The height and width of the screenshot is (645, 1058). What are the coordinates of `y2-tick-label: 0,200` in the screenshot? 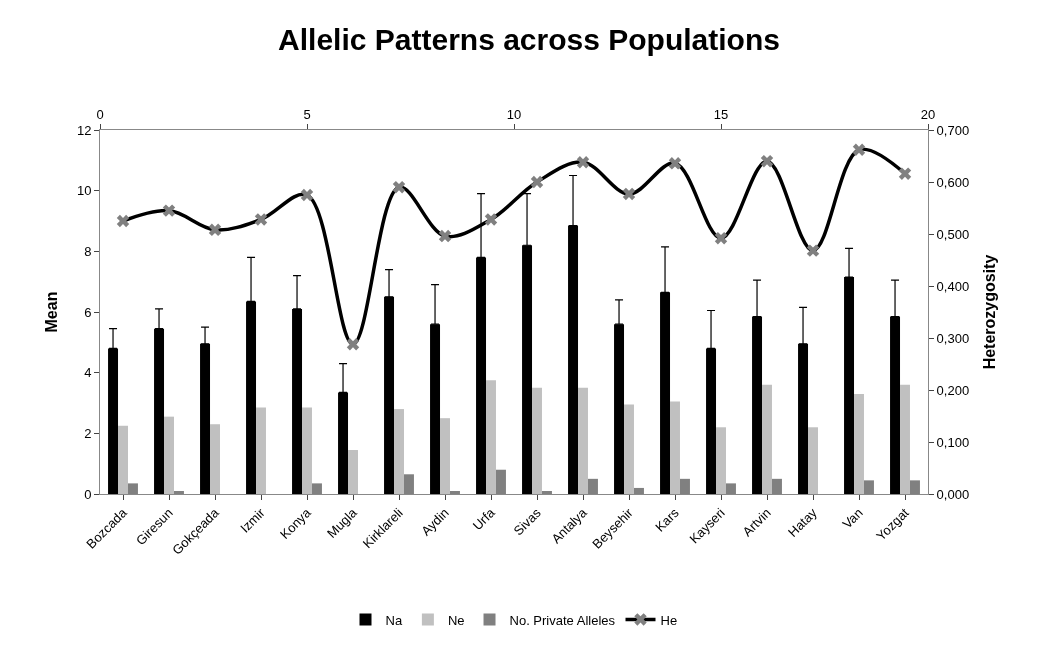 It's located at (953, 390).